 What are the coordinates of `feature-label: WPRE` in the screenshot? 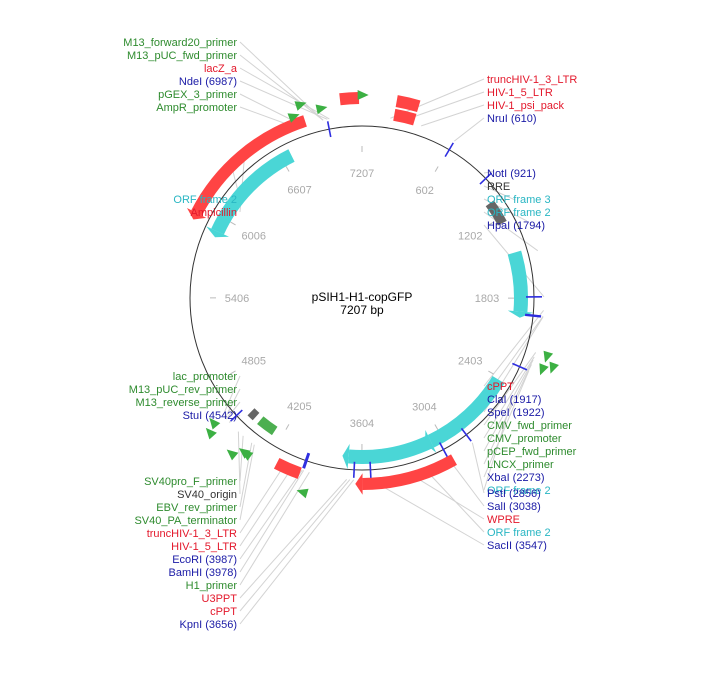 It's located at (503, 520).